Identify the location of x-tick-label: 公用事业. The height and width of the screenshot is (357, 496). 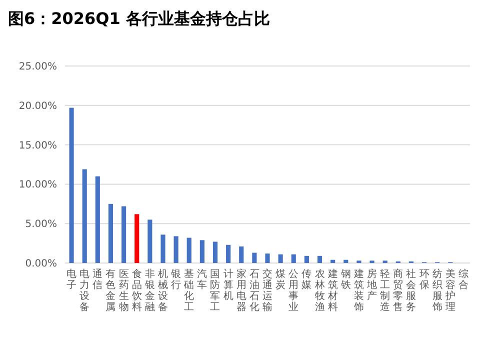
(293, 290).